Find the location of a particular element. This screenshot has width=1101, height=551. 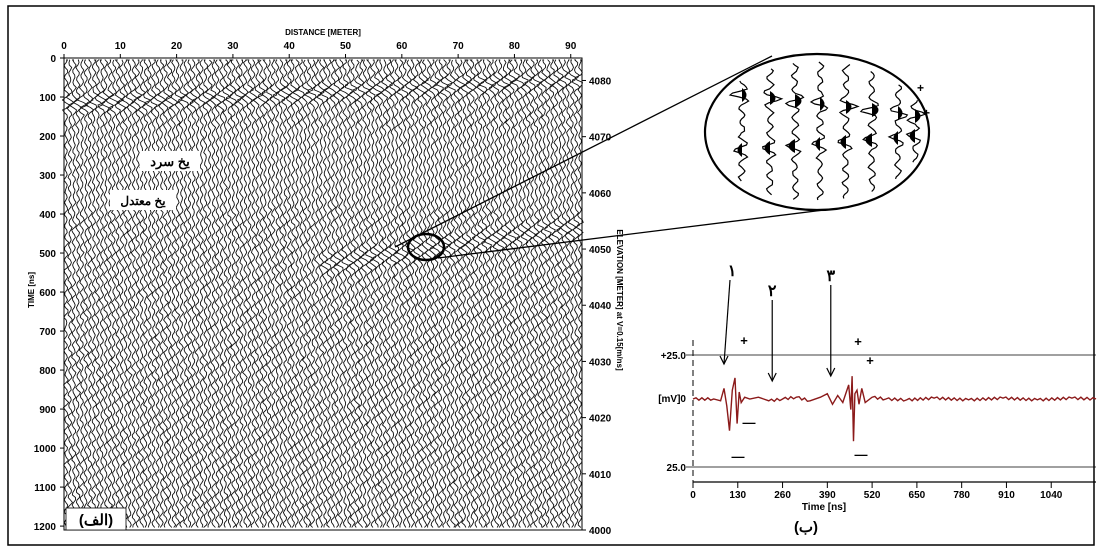

trace-x-tick-label: 650 is located at coordinates (917, 495).